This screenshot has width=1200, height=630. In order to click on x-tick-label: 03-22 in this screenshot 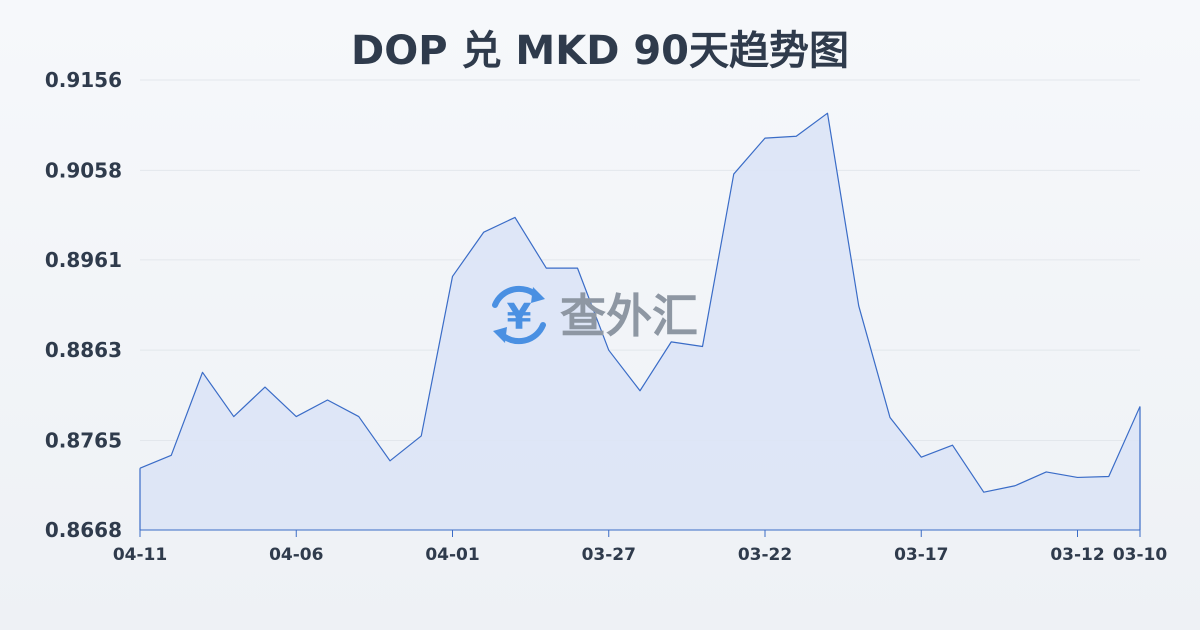, I will do `click(765, 555)`.